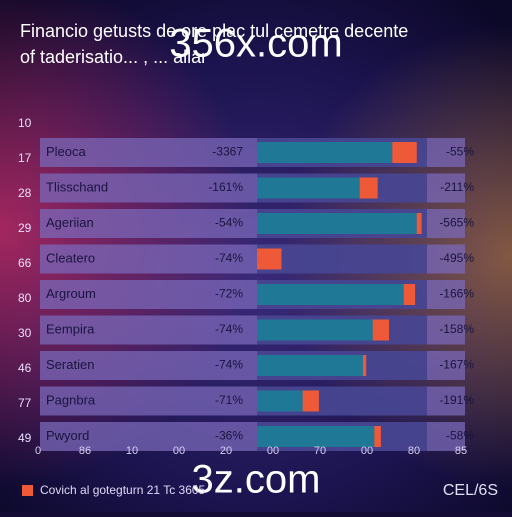 The image size is (512, 517). Describe the element at coordinates (229, 223) in the screenshot. I see `left-value: -54%` at that location.